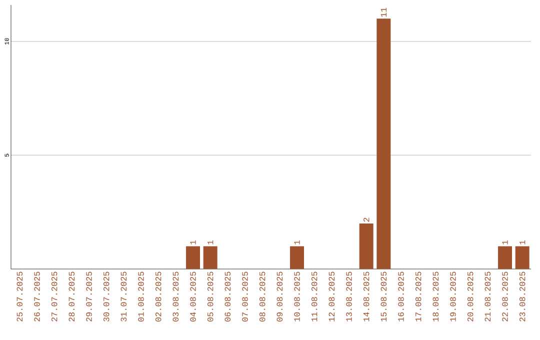 The image size is (540, 340). Describe the element at coordinates (401, 297) in the screenshot. I see `x-tick-label: 16.08.2025` at that location.